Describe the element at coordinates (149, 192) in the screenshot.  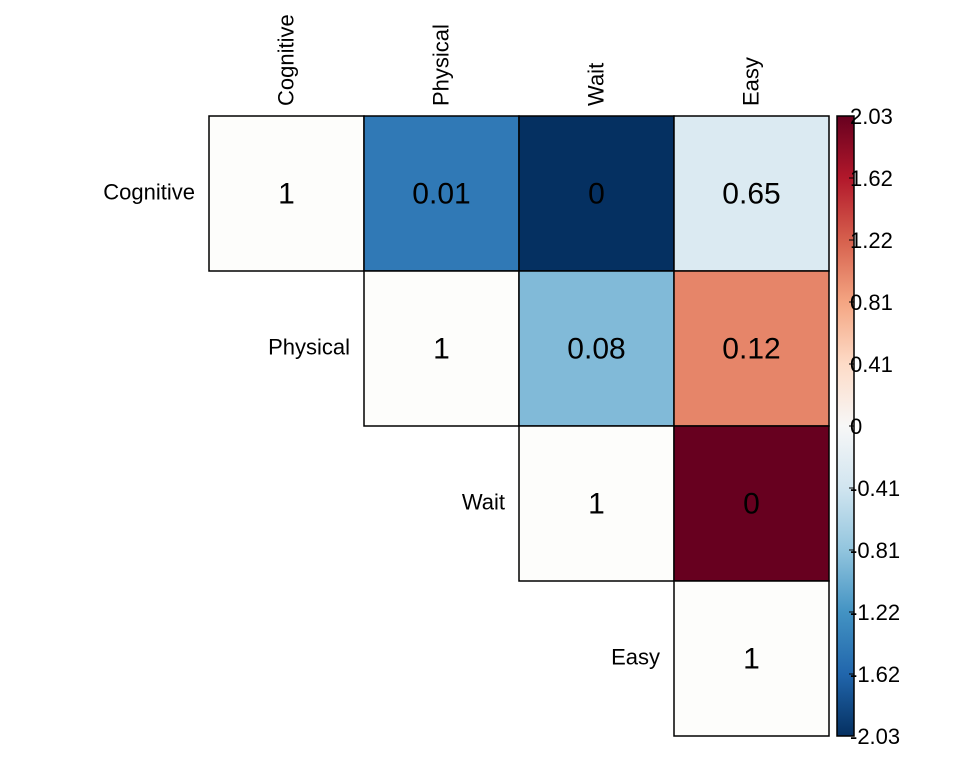
I see `row-label-cognitive: Cognitive` at that location.